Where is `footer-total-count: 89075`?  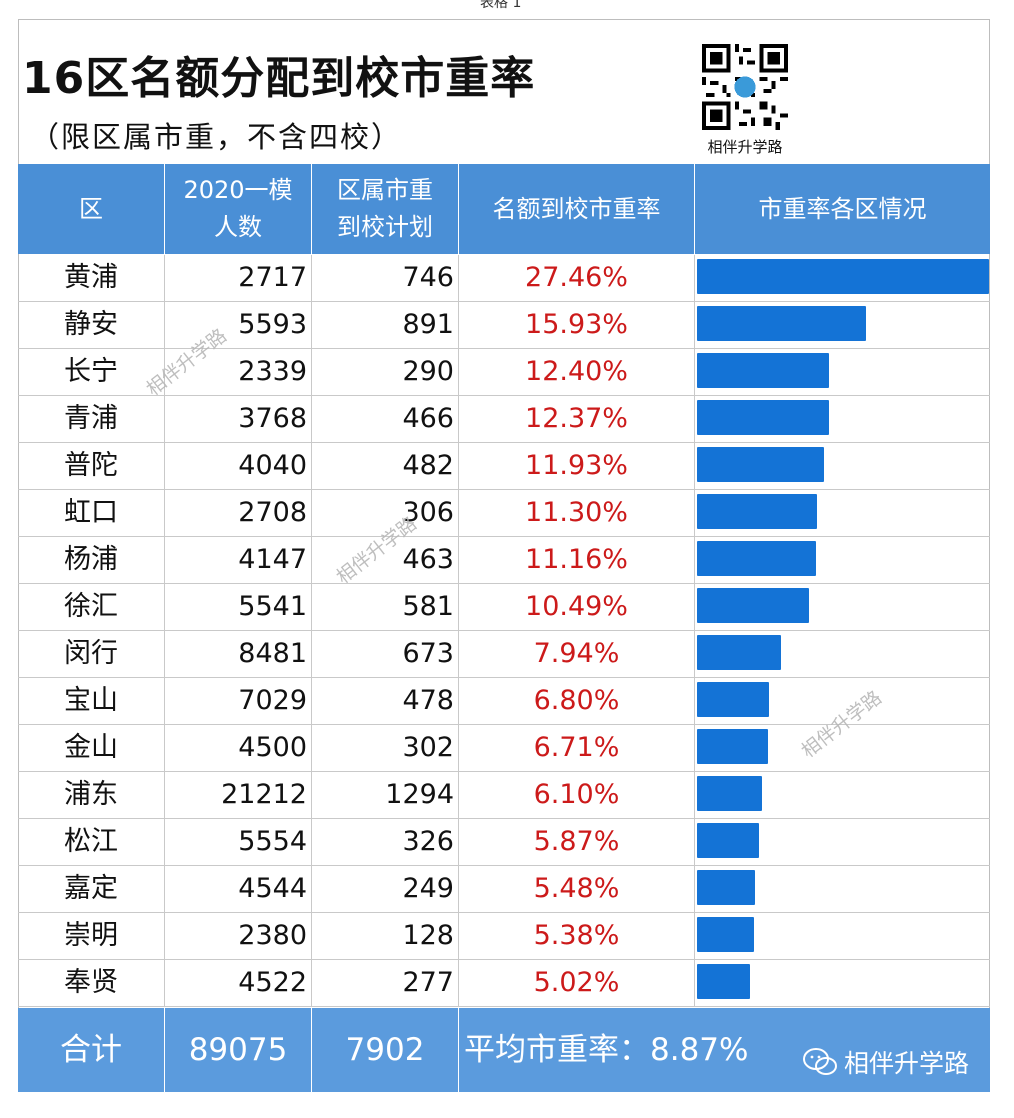 footer-total-count: 89075 is located at coordinates (238, 1050).